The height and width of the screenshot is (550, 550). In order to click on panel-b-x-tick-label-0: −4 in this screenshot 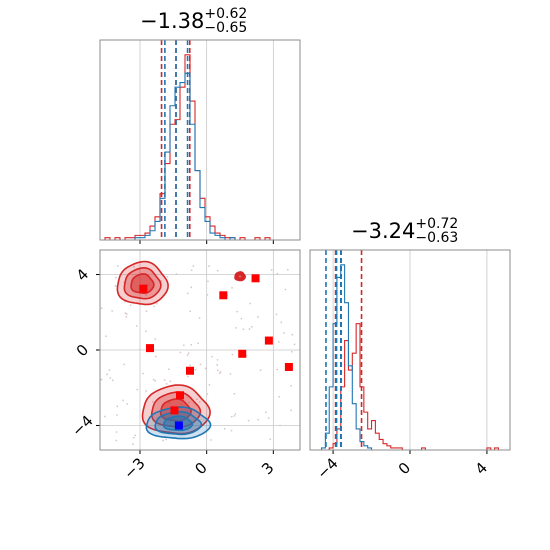, I will do `click(327, 468)`.